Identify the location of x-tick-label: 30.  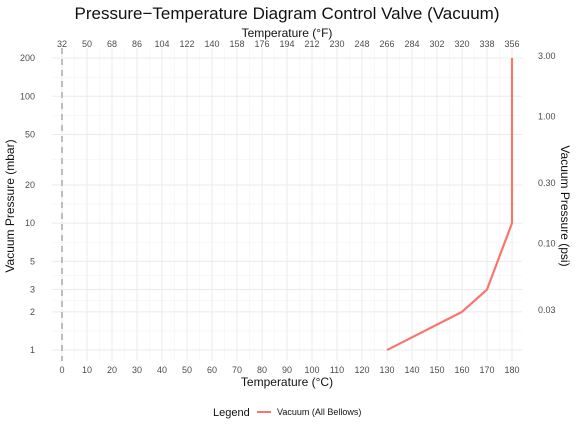
(137, 370).